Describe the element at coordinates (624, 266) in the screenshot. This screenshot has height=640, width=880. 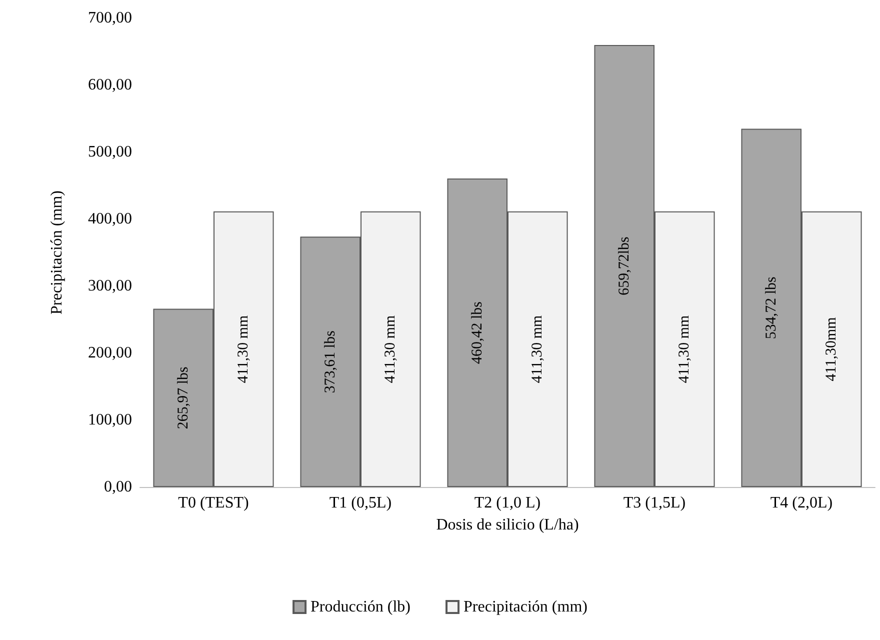
I see `data-label: 659,72lbs` at that location.